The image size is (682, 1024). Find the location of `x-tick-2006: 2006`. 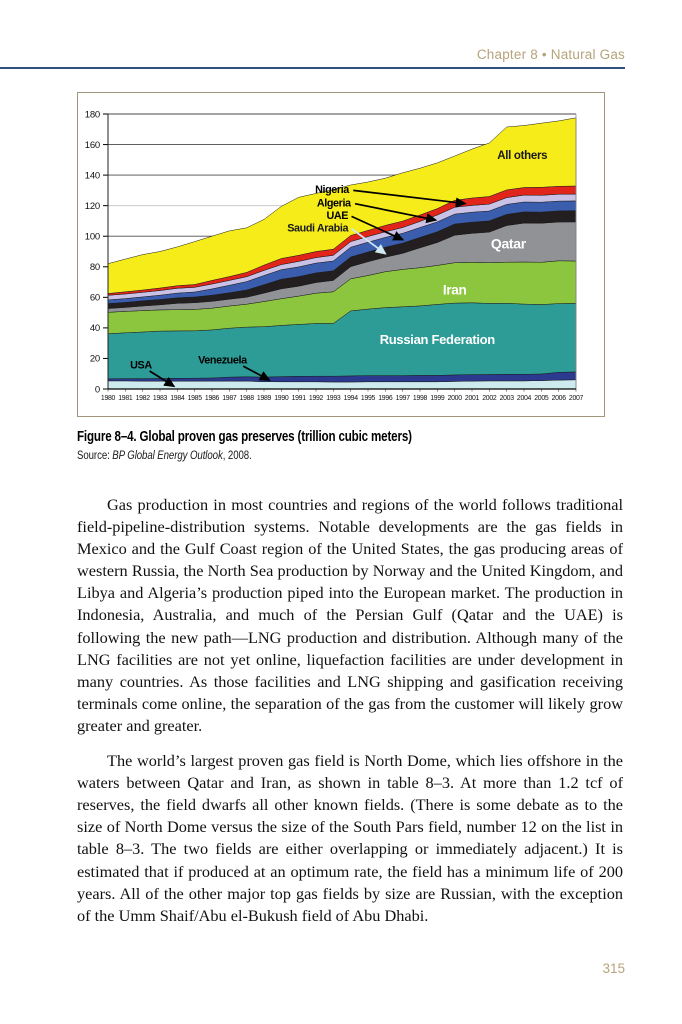

x-tick-2006: 2006 is located at coordinates (559, 398).